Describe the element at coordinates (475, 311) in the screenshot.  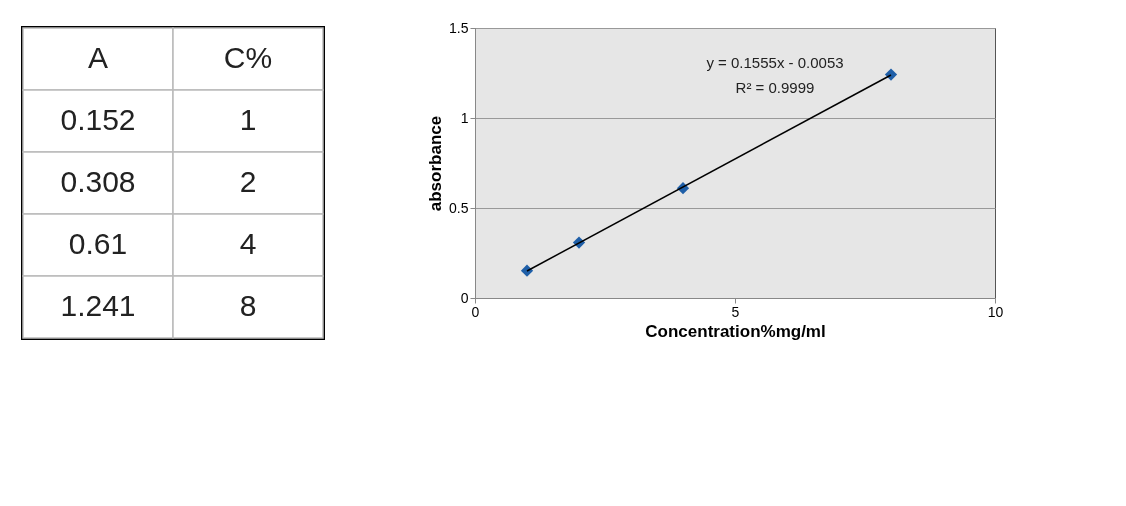
I see `x-tick-label: 0` at that location.